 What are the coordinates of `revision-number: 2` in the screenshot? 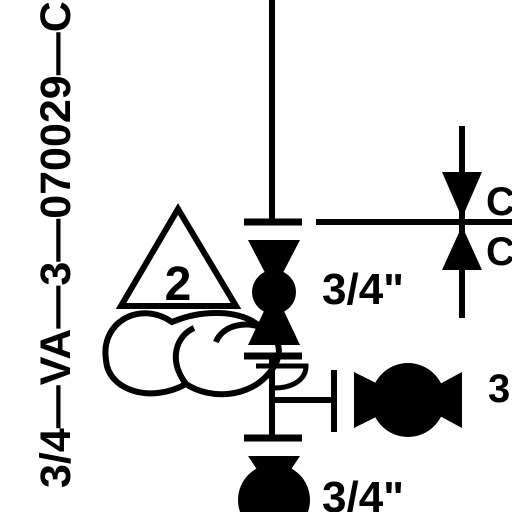 It's located at (178, 284).